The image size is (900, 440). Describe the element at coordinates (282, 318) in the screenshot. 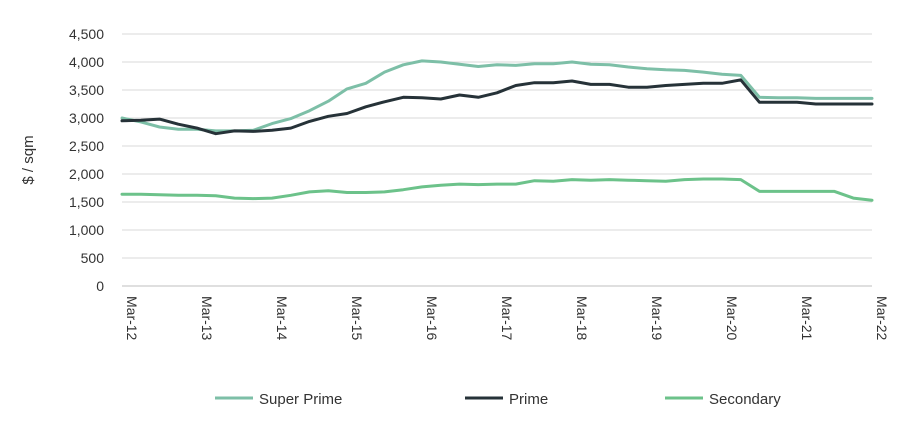

I see `x-tick-label: Mar-14` at that location.